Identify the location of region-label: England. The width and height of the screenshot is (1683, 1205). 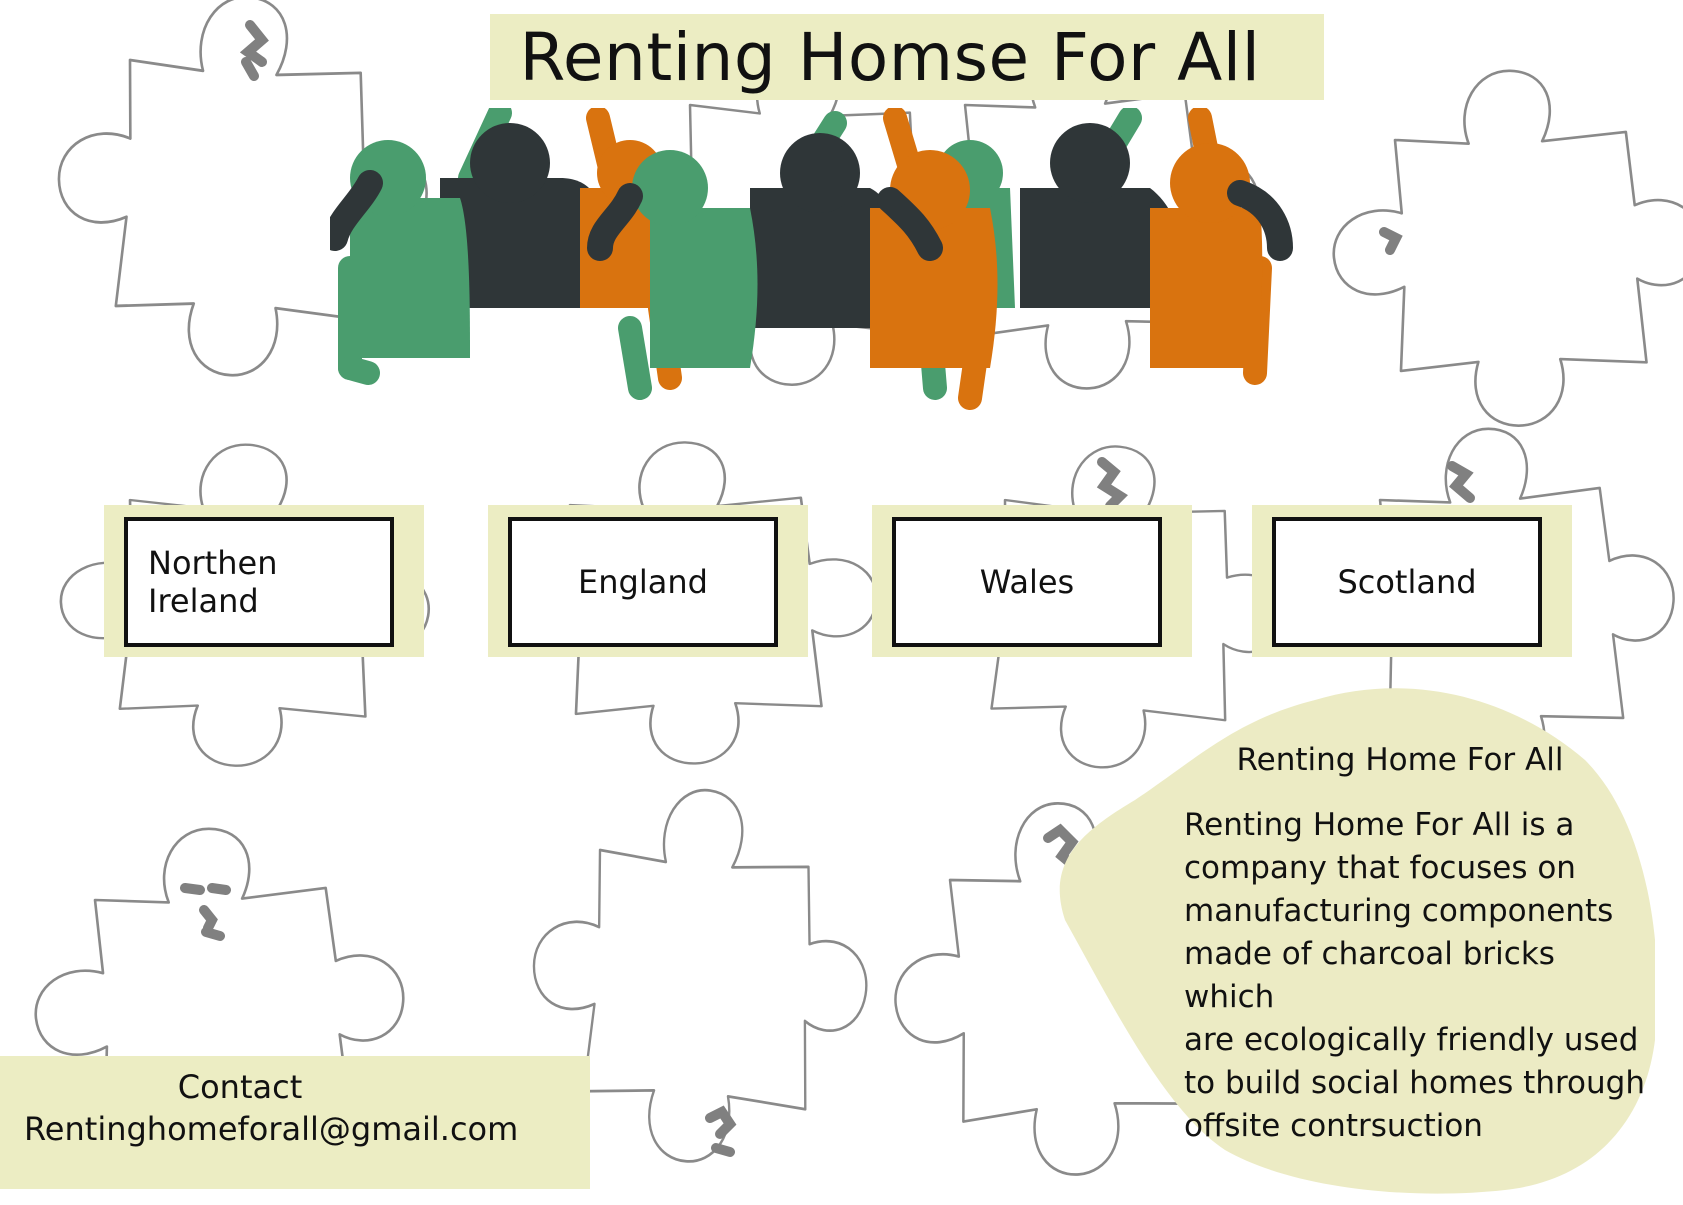
(643, 582).